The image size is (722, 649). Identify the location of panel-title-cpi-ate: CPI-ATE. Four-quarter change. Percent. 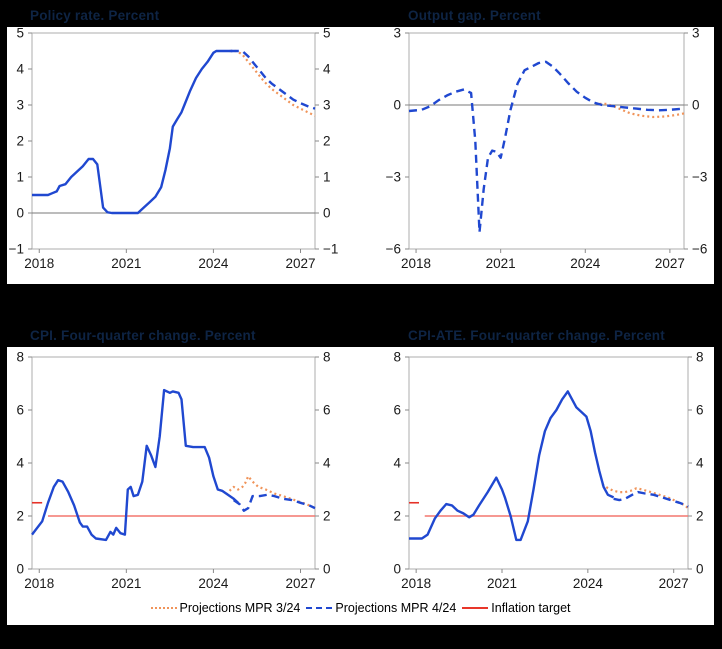
(536, 335).